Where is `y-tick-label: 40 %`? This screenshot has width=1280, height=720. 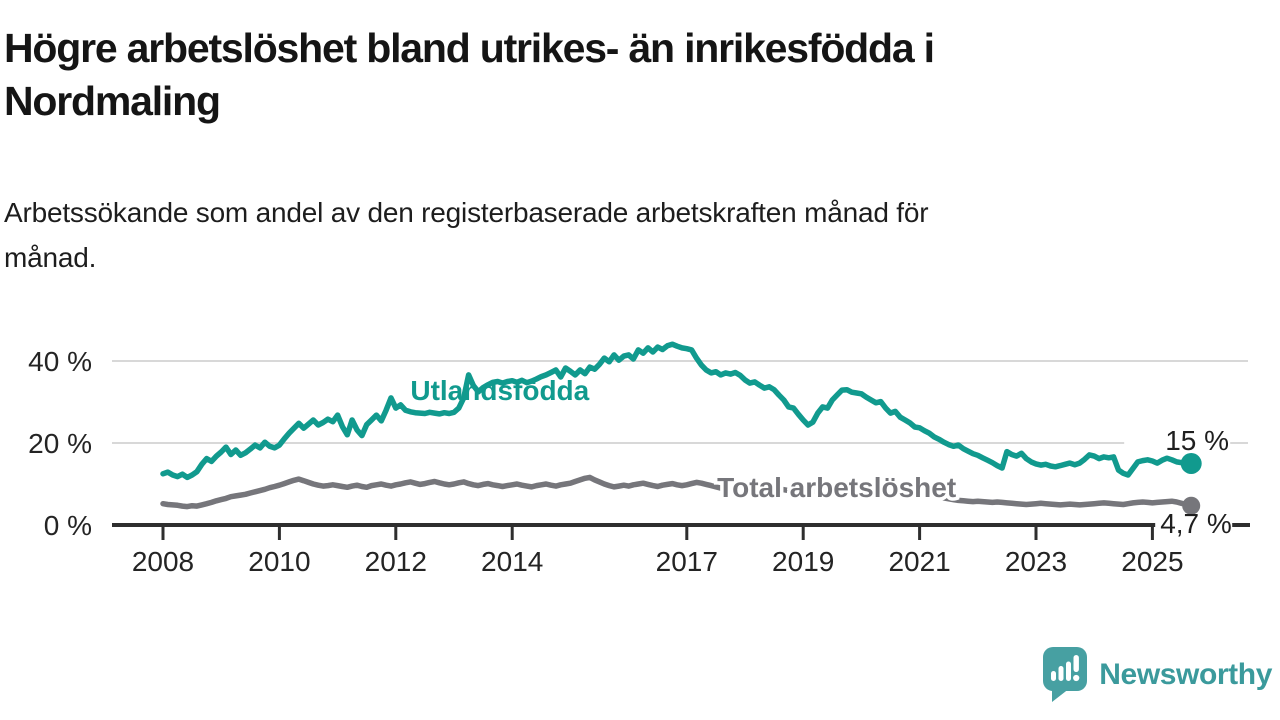 y-tick-label: 40 % is located at coordinates (60, 361).